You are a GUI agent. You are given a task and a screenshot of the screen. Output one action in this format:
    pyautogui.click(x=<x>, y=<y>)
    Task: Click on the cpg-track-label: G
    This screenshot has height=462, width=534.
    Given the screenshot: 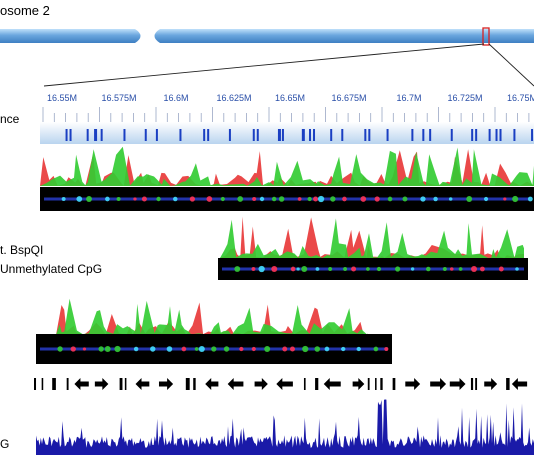 What is the action you would take?
    pyautogui.click(x=5, y=444)
    